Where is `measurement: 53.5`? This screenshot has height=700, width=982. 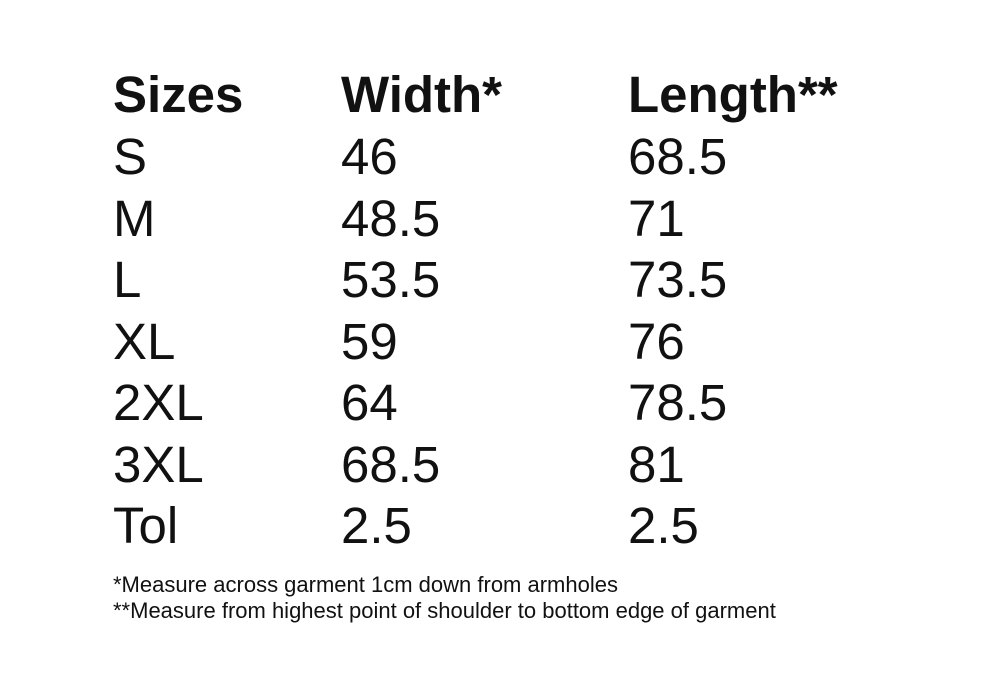
measurement: 53.5 is located at coordinates (391, 279).